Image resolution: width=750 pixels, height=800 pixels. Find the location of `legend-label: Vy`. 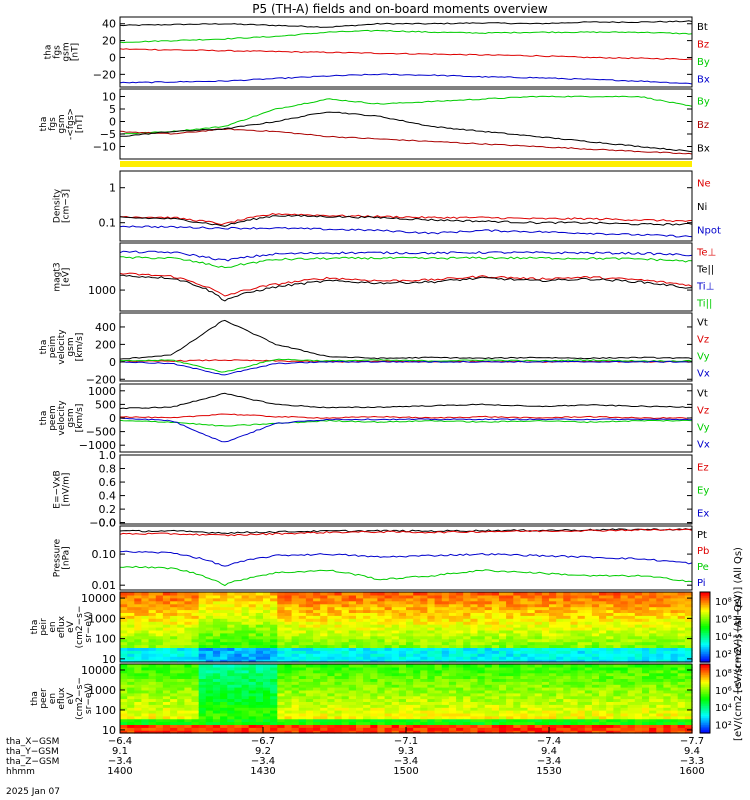

legend-label: Vy is located at coordinates (703, 357).